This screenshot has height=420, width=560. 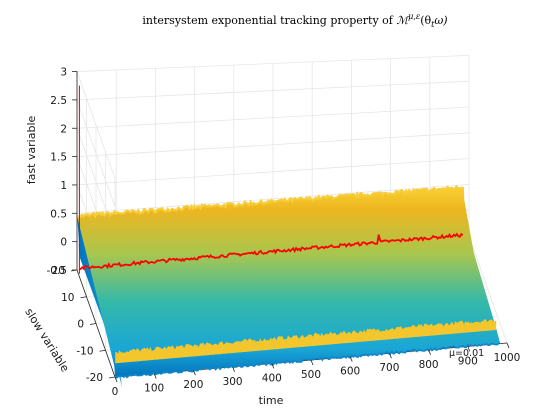 I want to click on x-tick-label: 700, so click(x=389, y=368).